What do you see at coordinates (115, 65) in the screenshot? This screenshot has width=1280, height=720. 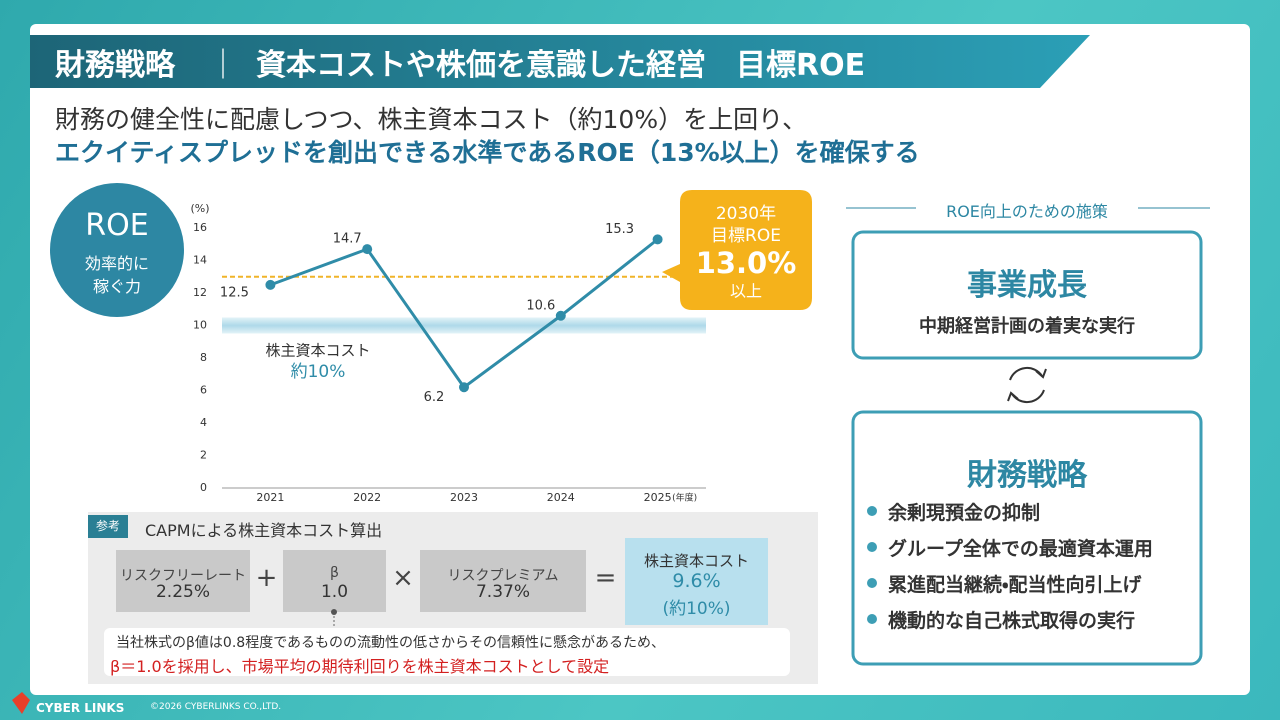 I see `title: 財務戦略` at bounding box center [115, 65].